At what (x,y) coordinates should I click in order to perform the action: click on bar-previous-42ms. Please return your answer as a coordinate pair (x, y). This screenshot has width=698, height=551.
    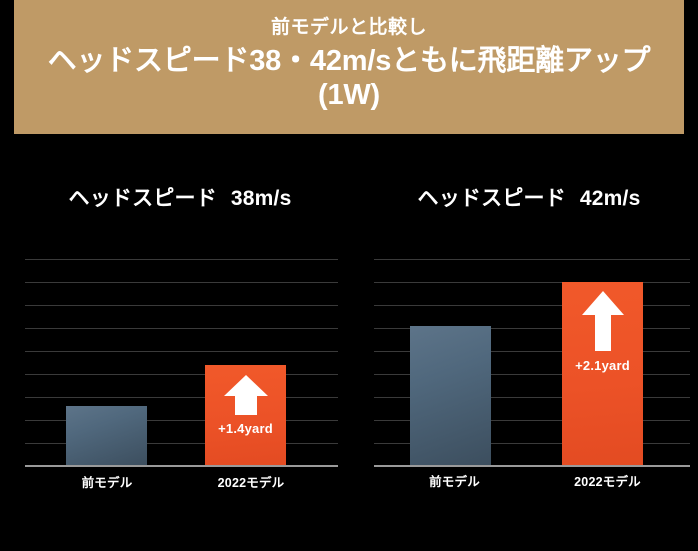
    Looking at the image, I should click on (450, 396).